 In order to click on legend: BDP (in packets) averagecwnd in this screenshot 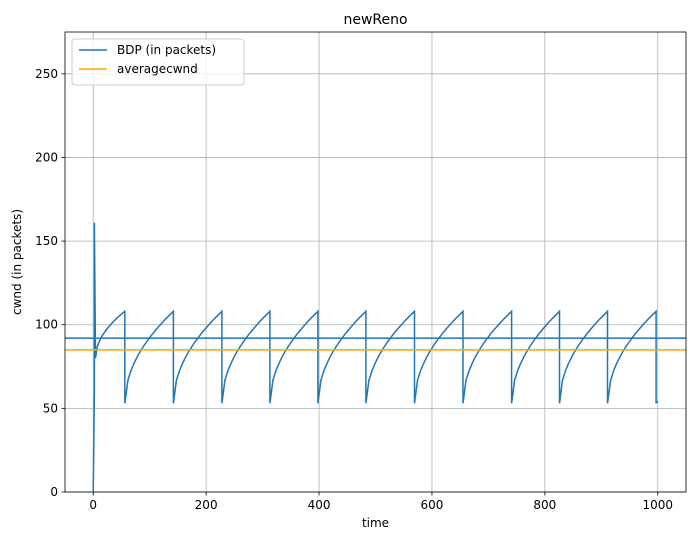, I will do `click(158, 62)`.